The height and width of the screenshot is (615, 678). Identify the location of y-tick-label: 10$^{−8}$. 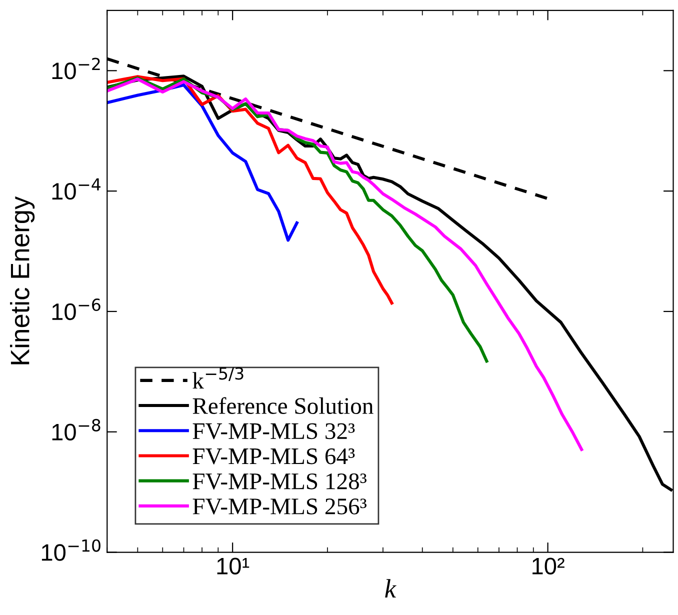
(76, 429).